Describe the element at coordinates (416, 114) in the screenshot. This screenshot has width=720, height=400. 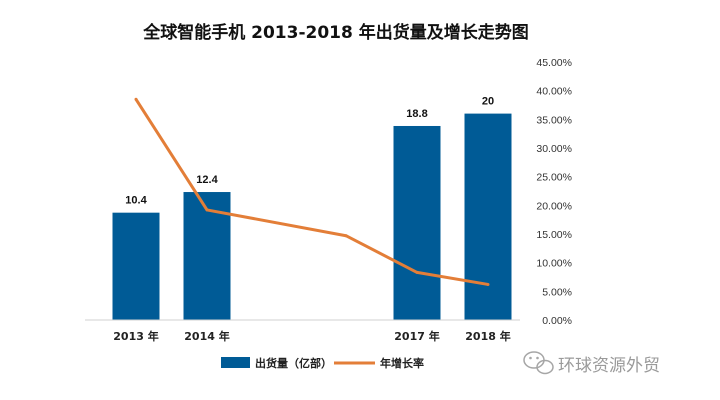
I see `bar-data-label: 18.8` at that location.